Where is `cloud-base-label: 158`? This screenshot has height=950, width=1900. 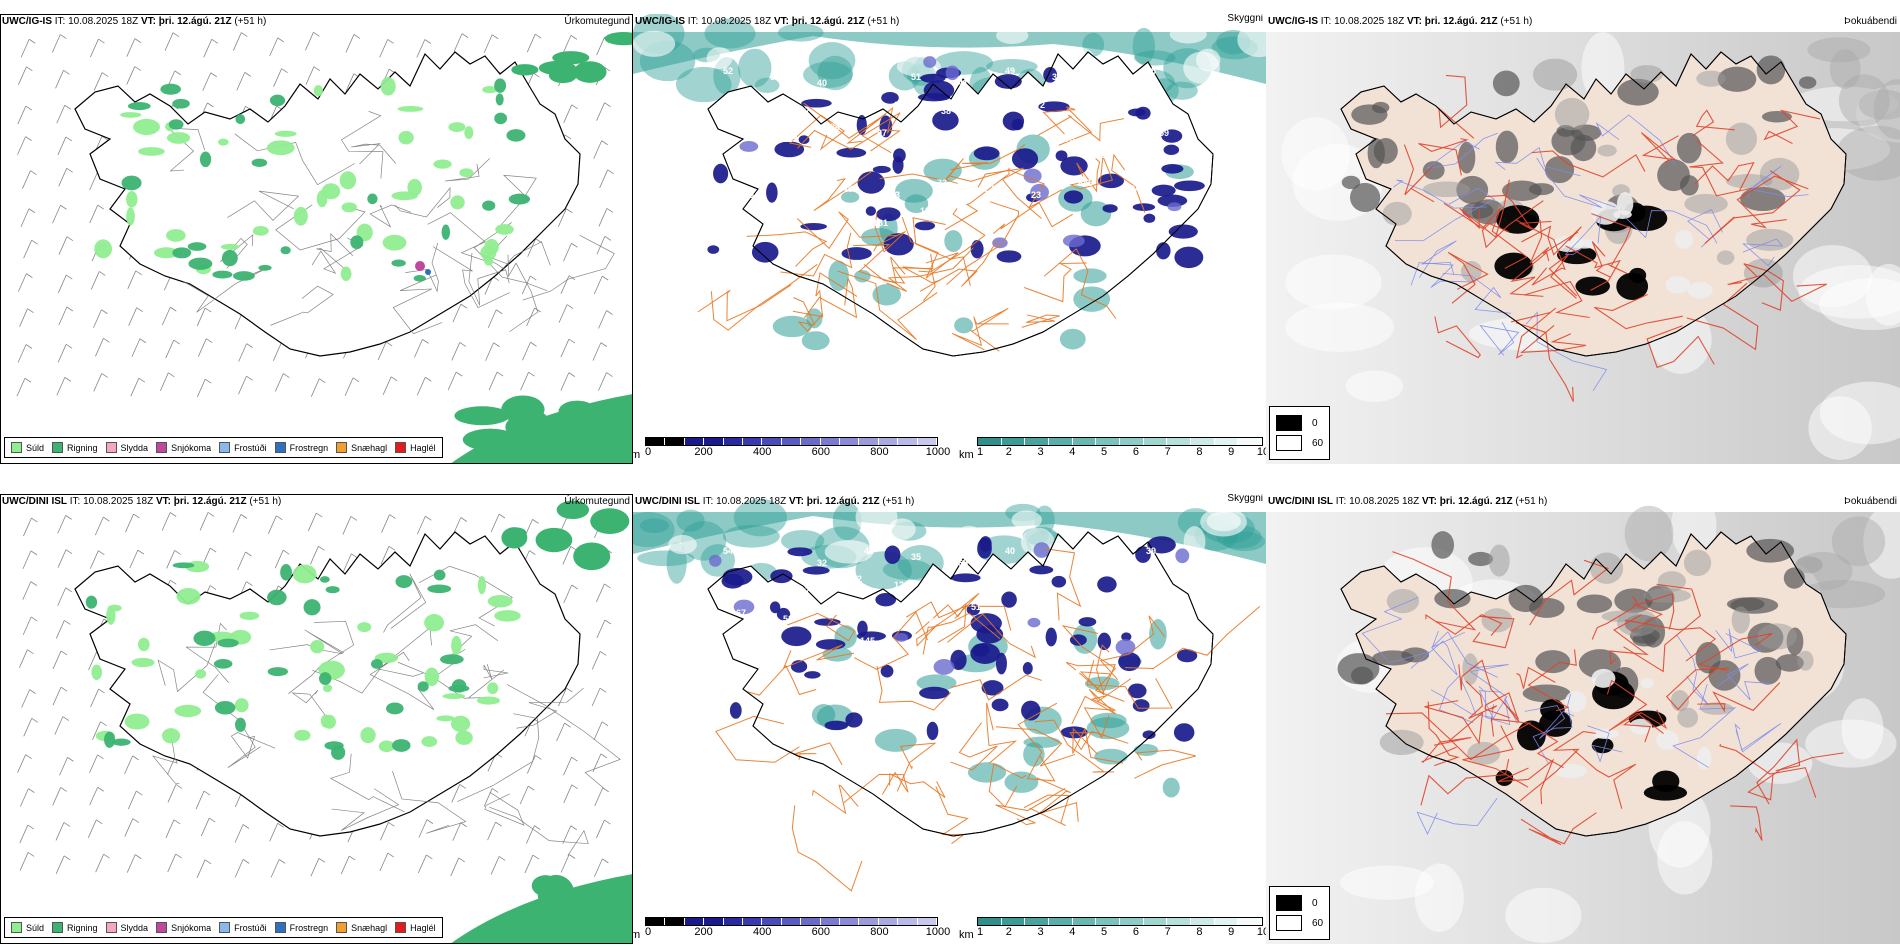 cloud-base-label: 158 is located at coordinates (1136, 99).